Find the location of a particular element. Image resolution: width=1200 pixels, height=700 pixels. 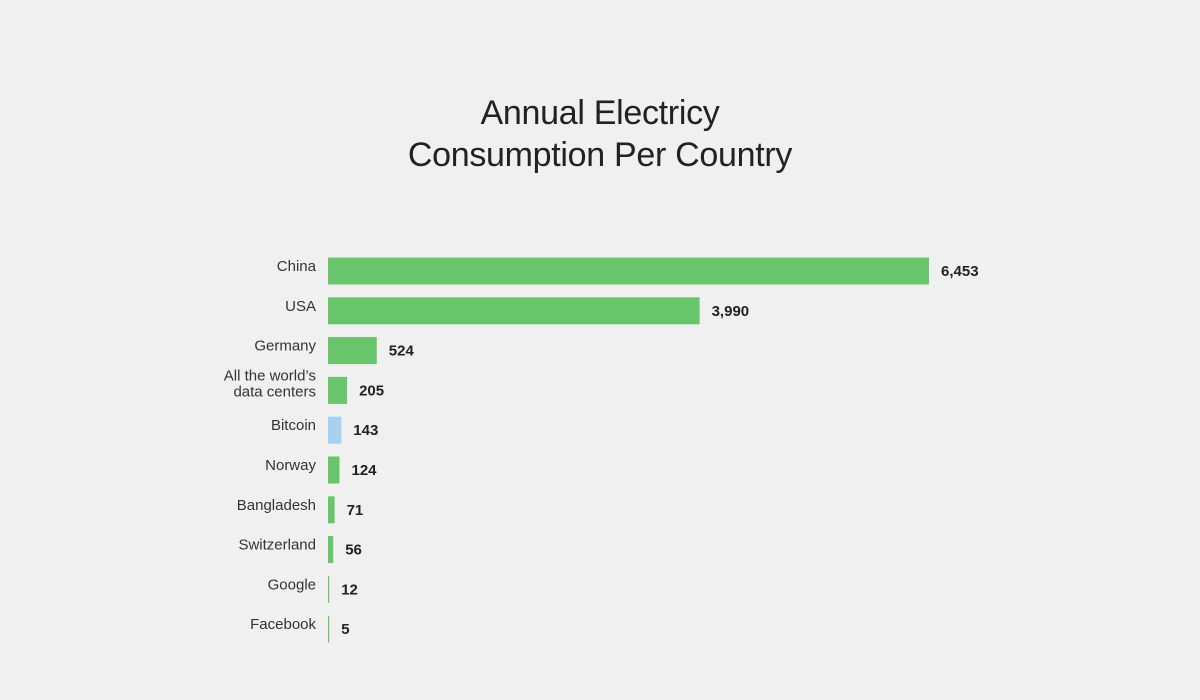

bar-china is located at coordinates (628, 271).